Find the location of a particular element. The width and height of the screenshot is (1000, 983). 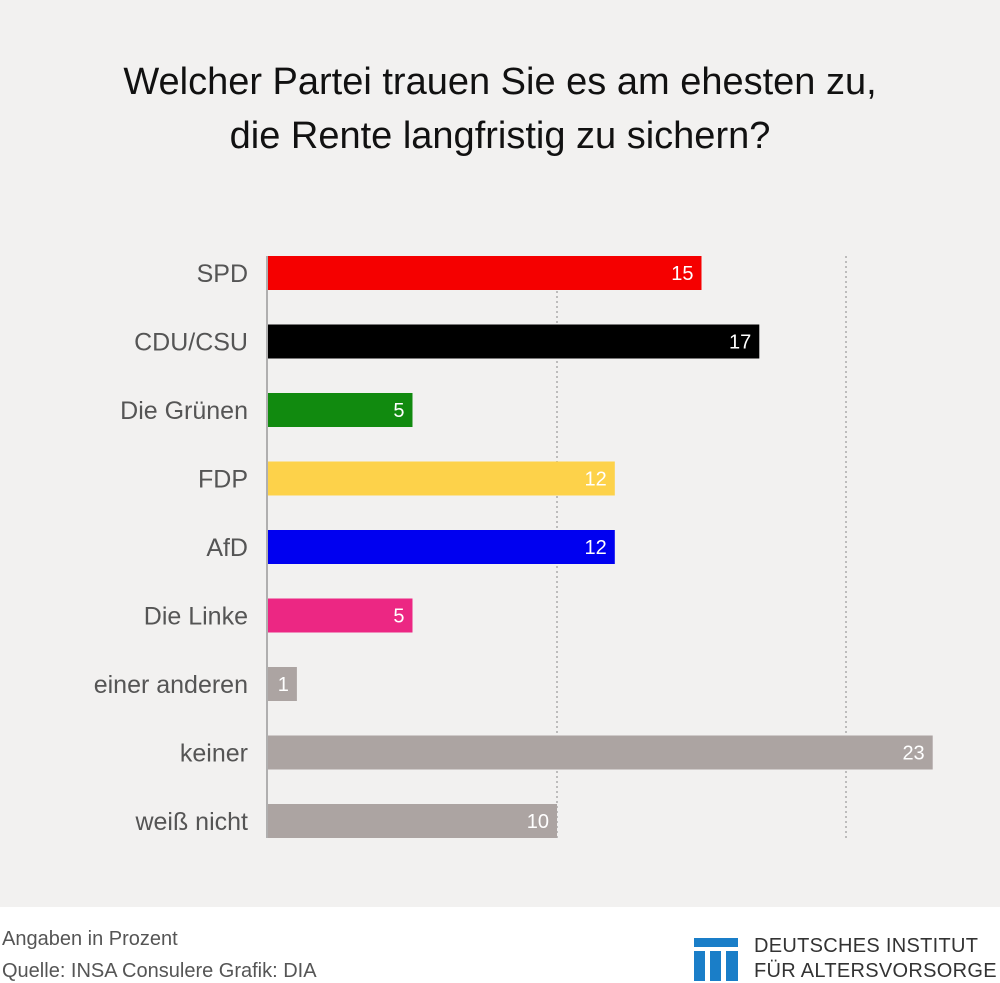

title-line-2: die Rente langfristig zu sichern? is located at coordinates (500, 136).